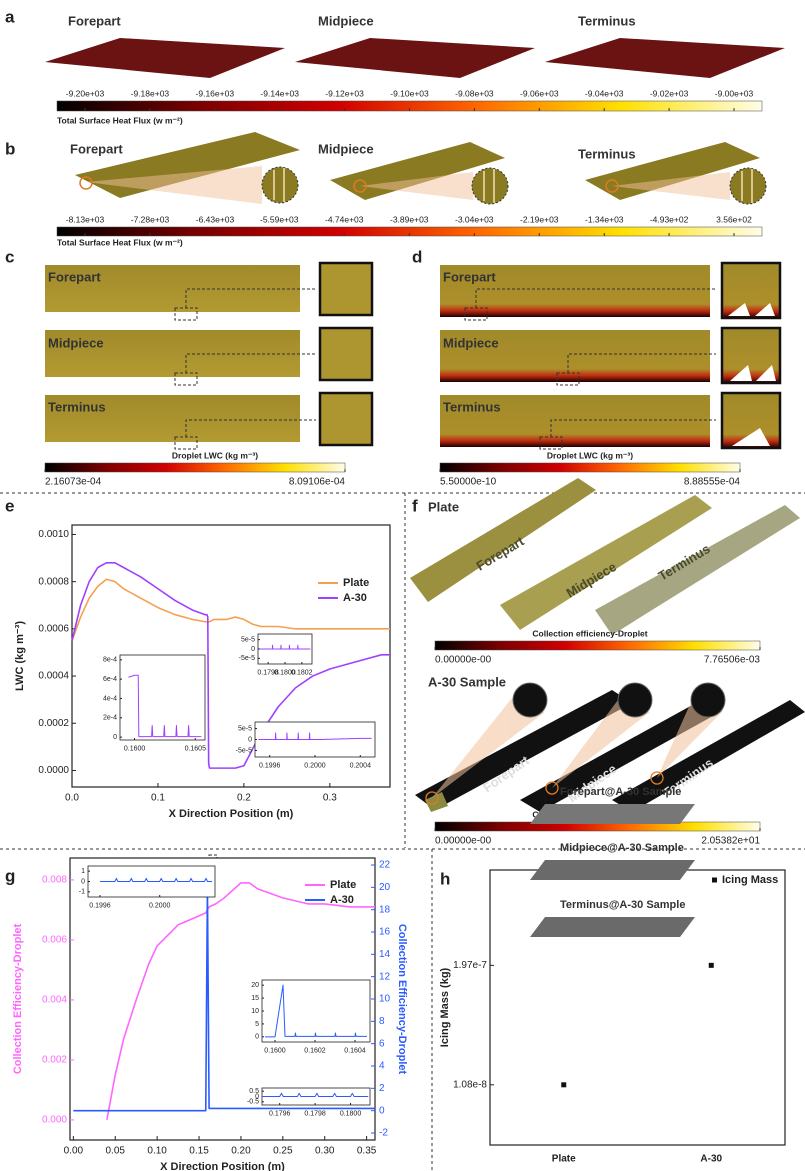  What do you see at coordinates (255, 1011) in the screenshot?
I see `y-tick-label: 10` at bounding box center [255, 1011].